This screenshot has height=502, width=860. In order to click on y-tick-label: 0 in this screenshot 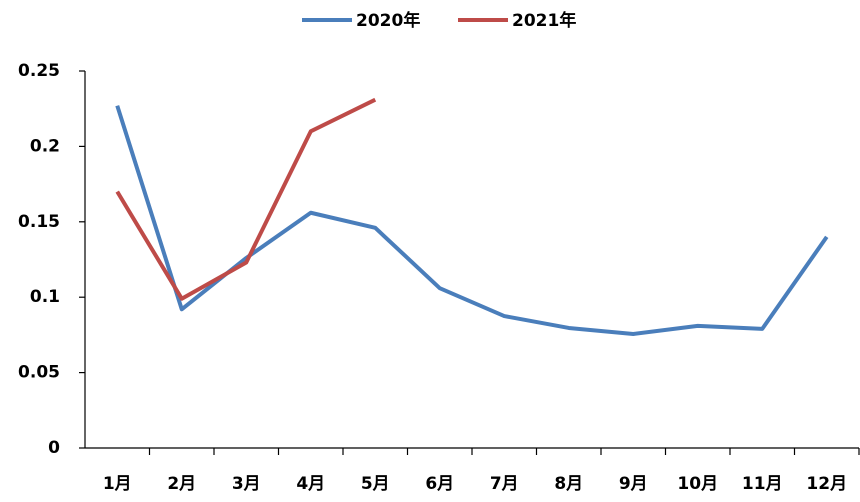, I will do `click(54, 448)`.